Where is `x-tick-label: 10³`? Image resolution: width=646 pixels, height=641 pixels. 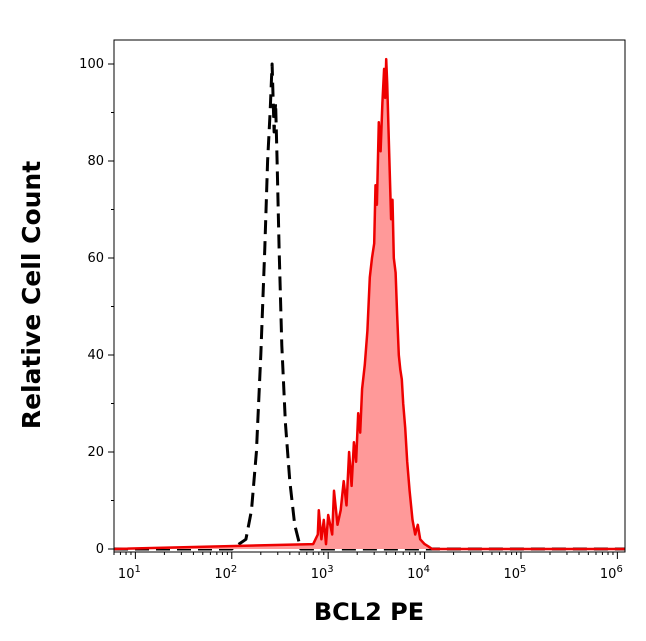
x-tick-label: 10³ is located at coordinates (322, 573).